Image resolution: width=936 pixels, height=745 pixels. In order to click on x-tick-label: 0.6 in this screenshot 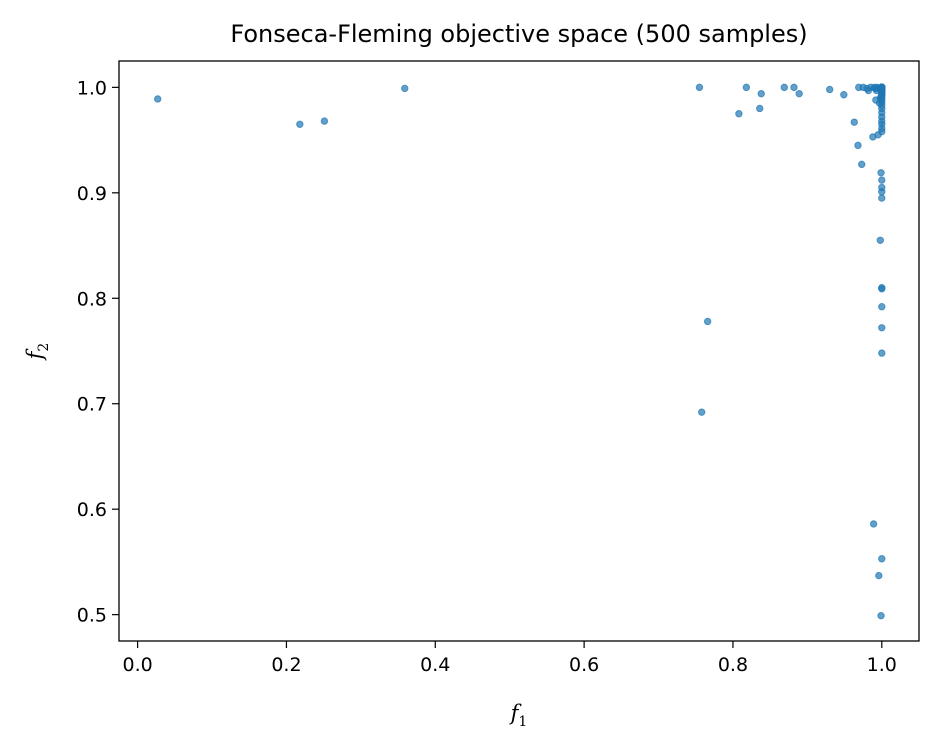, I will do `click(584, 665)`.